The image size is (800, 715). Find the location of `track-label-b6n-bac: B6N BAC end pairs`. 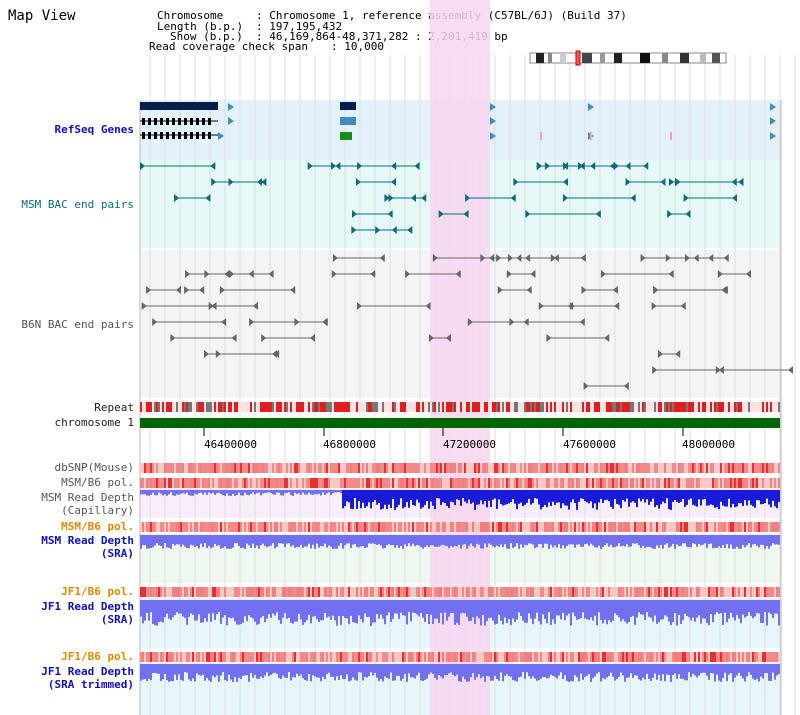

track-label-b6n-bac: B6N BAC end pairs is located at coordinates (77, 324).